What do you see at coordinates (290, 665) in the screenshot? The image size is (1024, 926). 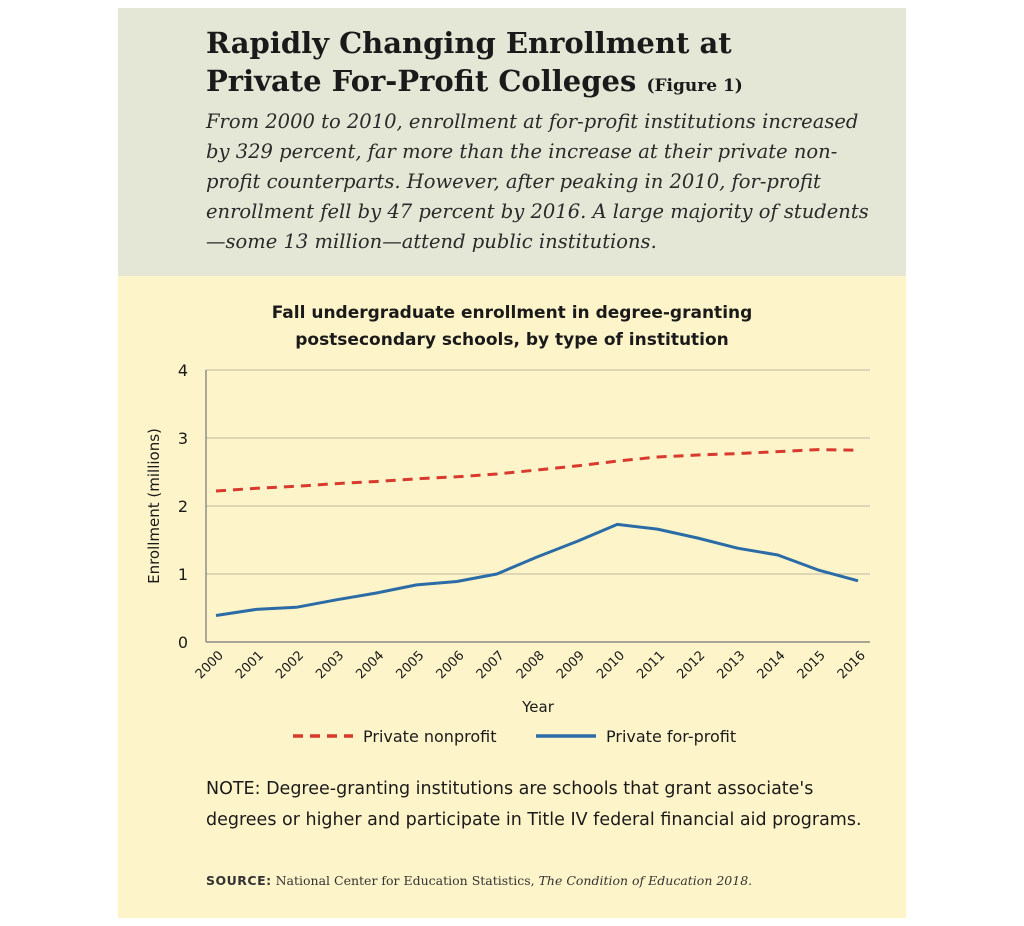 I see `x-tick-label: 2002` at bounding box center [290, 665].